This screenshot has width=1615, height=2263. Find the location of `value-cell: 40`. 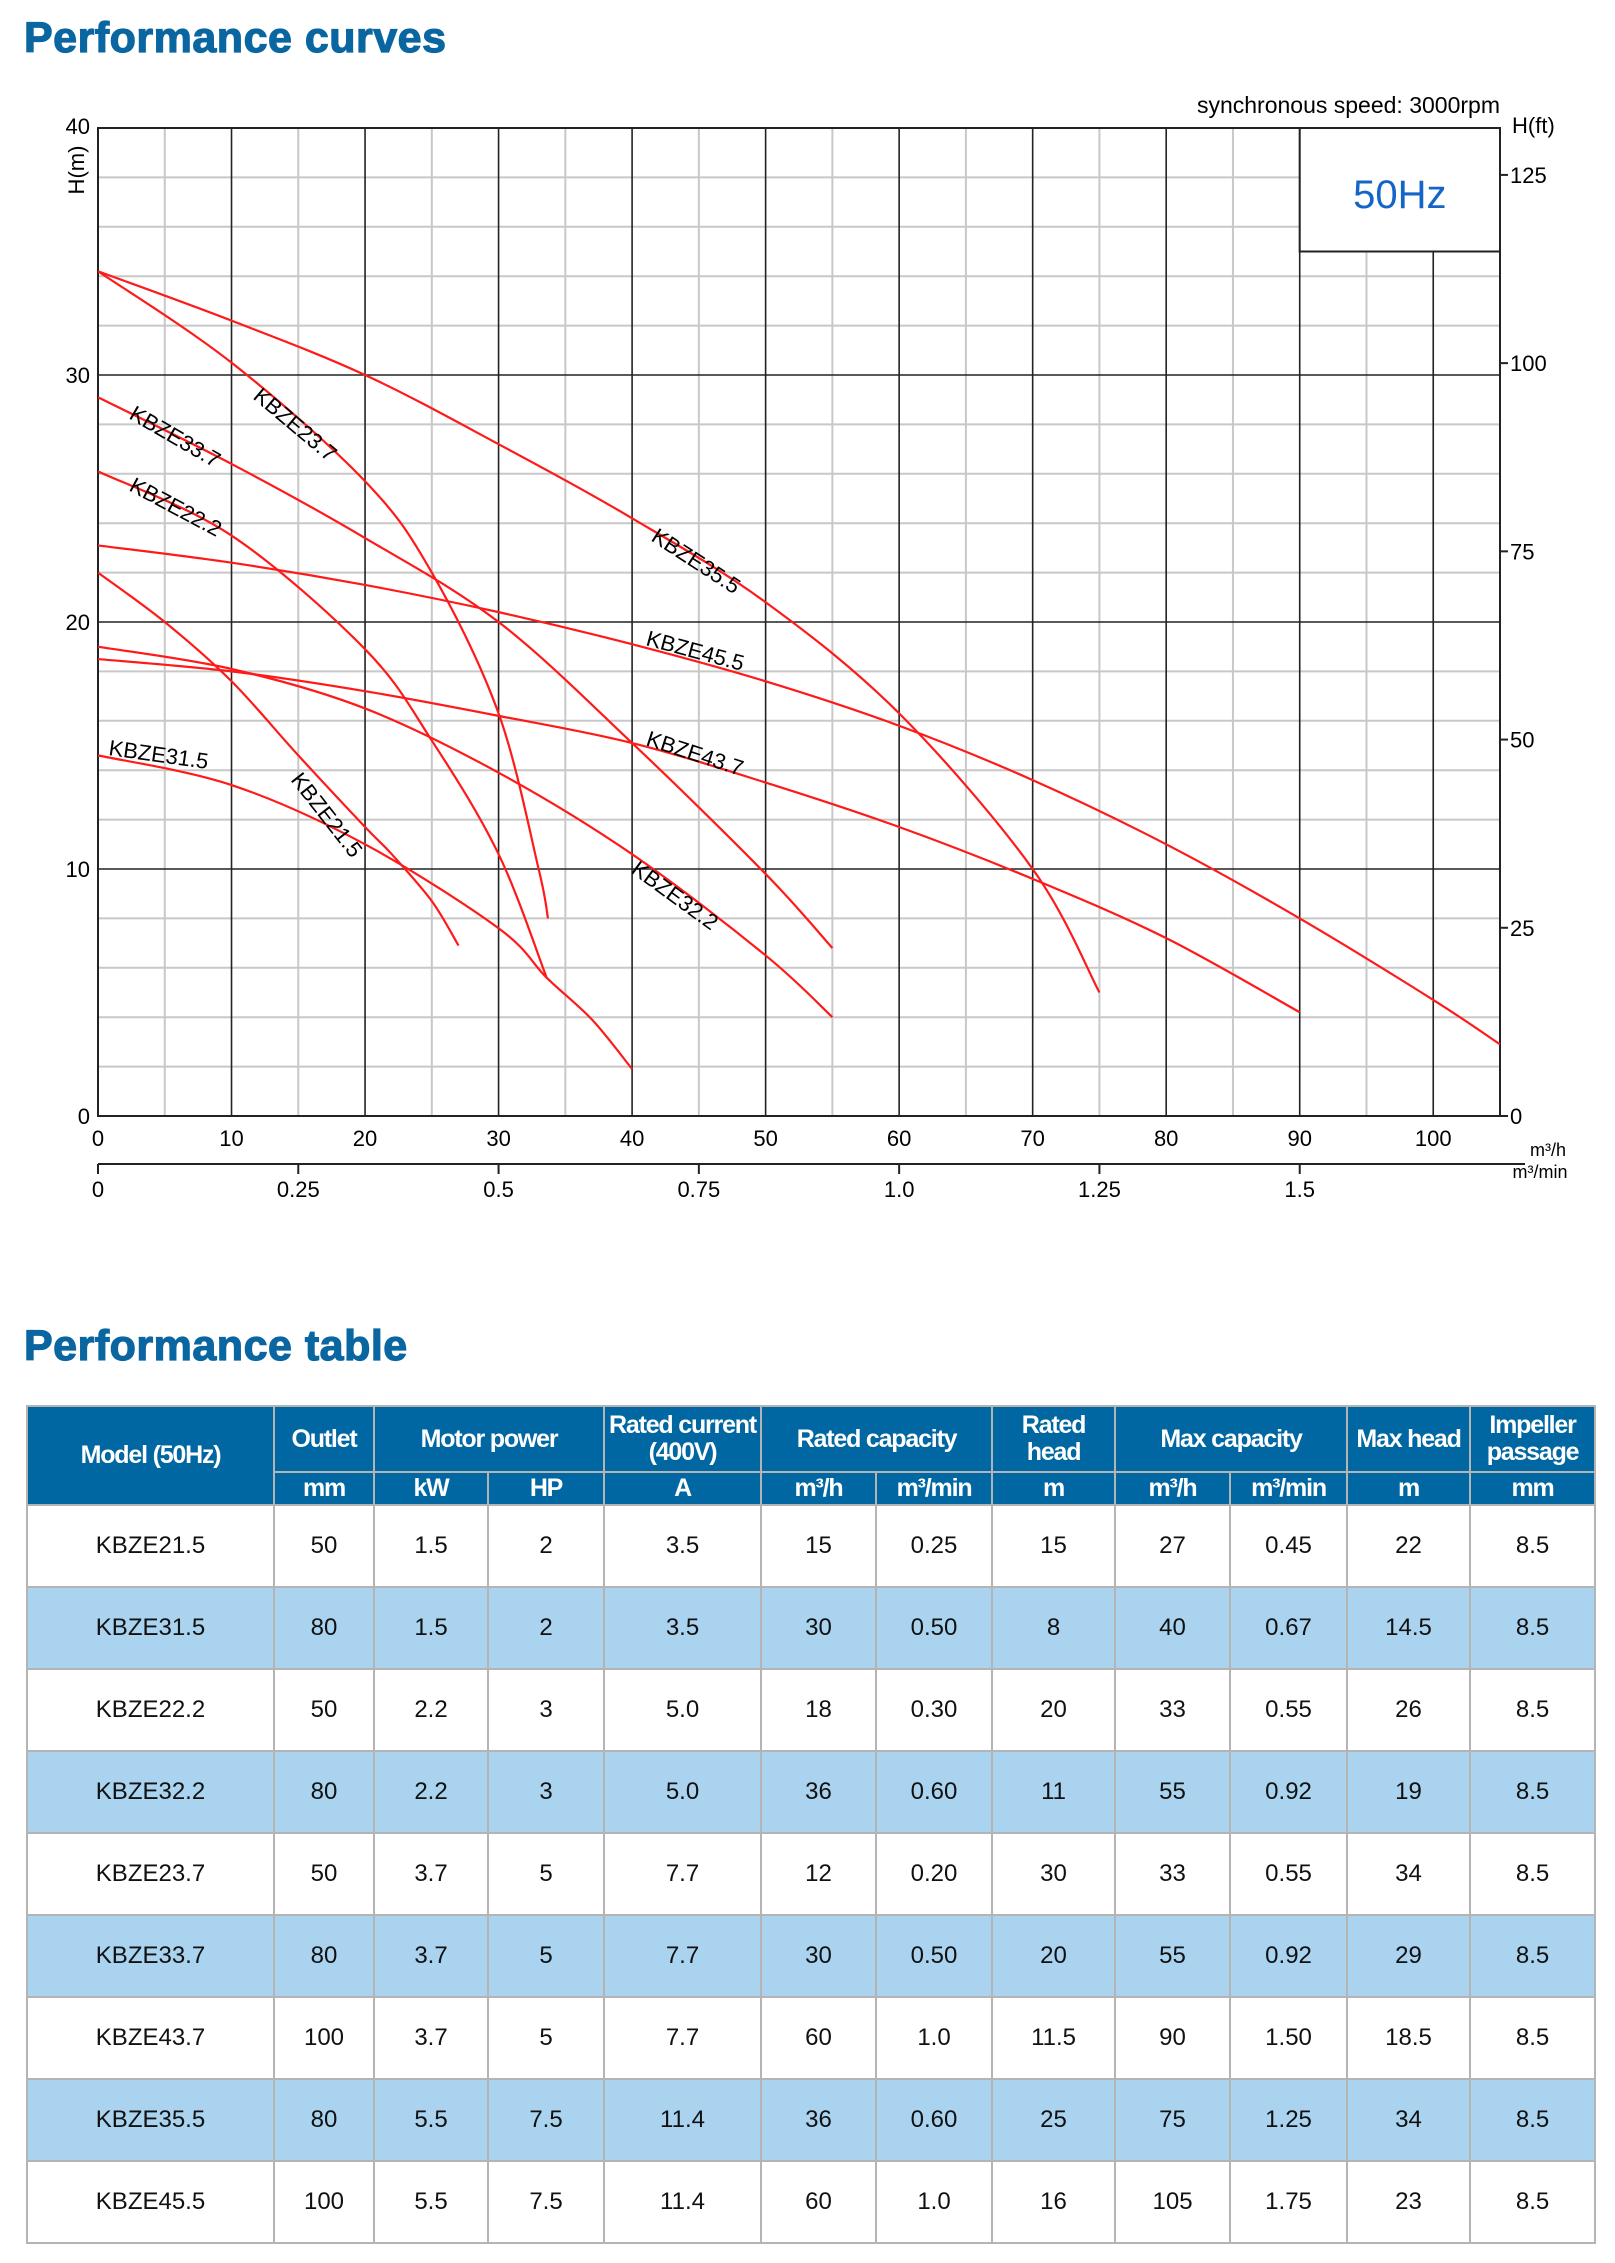

value-cell: 40 is located at coordinates (1173, 1628).